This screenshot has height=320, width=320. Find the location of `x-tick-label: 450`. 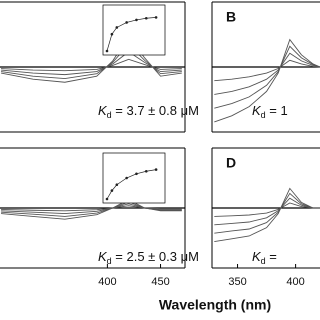

x-tick-label: 450 is located at coordinates (160, 282).